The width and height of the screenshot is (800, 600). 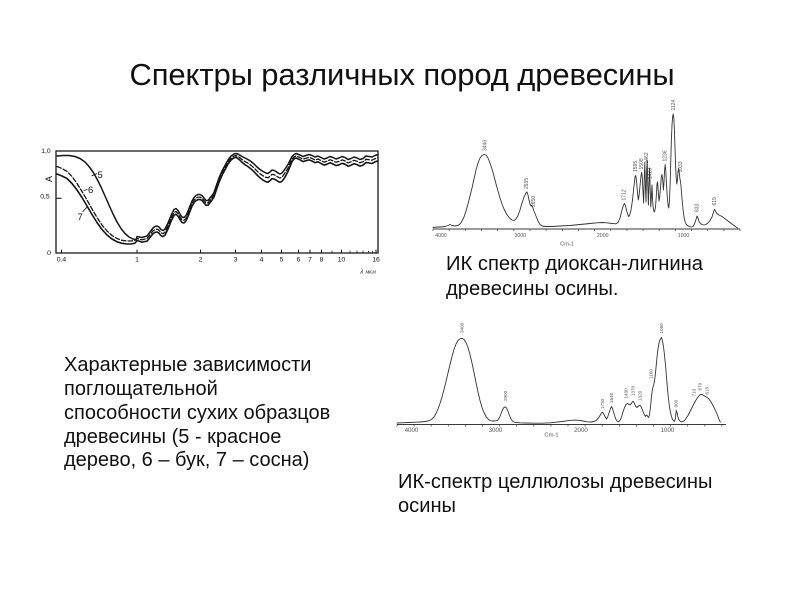 What do you see at coordinates (707, 390) in the screenshot?
I see `svg-text: 615` at bounding box center [707, 390].